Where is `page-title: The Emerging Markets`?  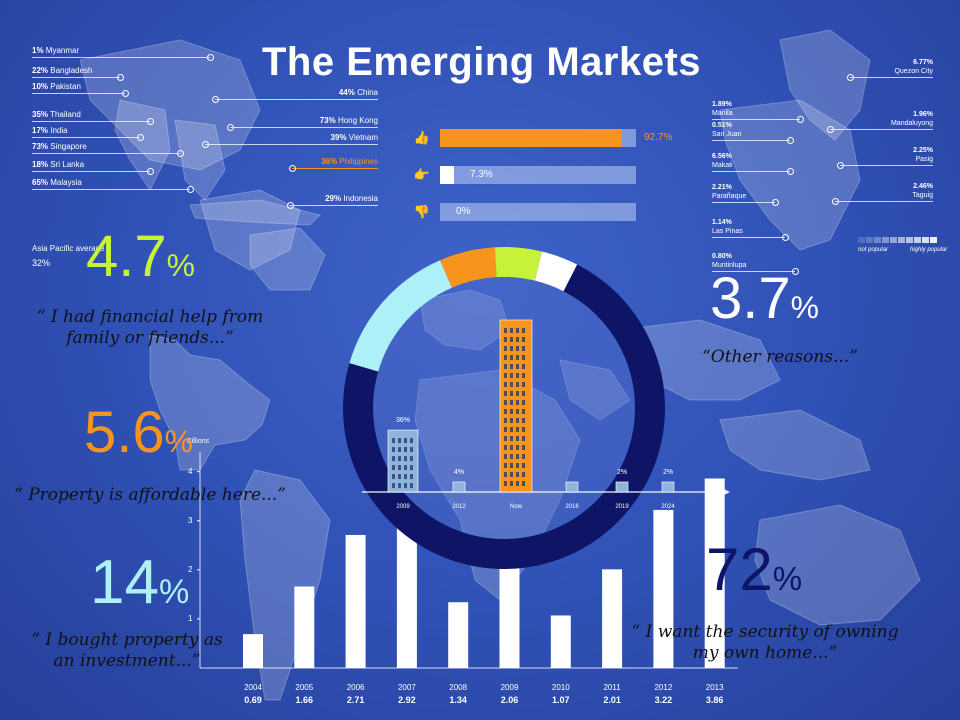
page-title: The Emerging Markets is located at coordinates (482, 62).